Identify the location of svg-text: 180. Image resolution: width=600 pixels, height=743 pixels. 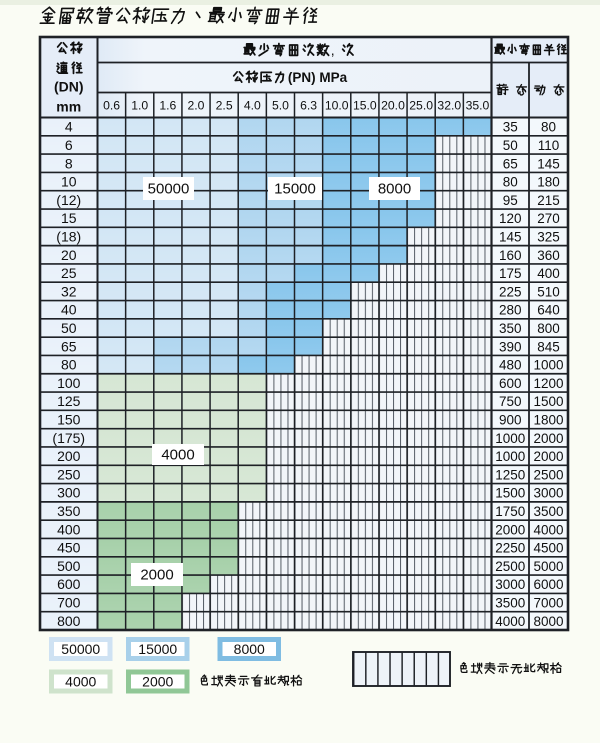
(548, 182).